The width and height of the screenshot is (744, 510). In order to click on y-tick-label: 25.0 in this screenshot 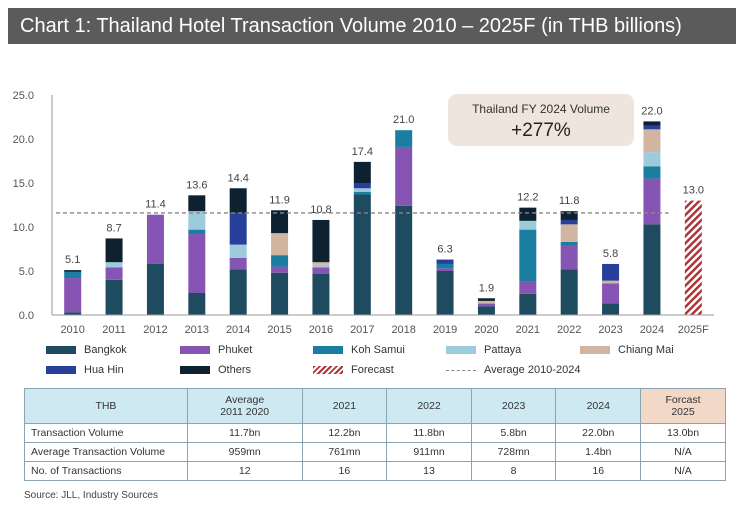, I will do `click(23, 96)`.